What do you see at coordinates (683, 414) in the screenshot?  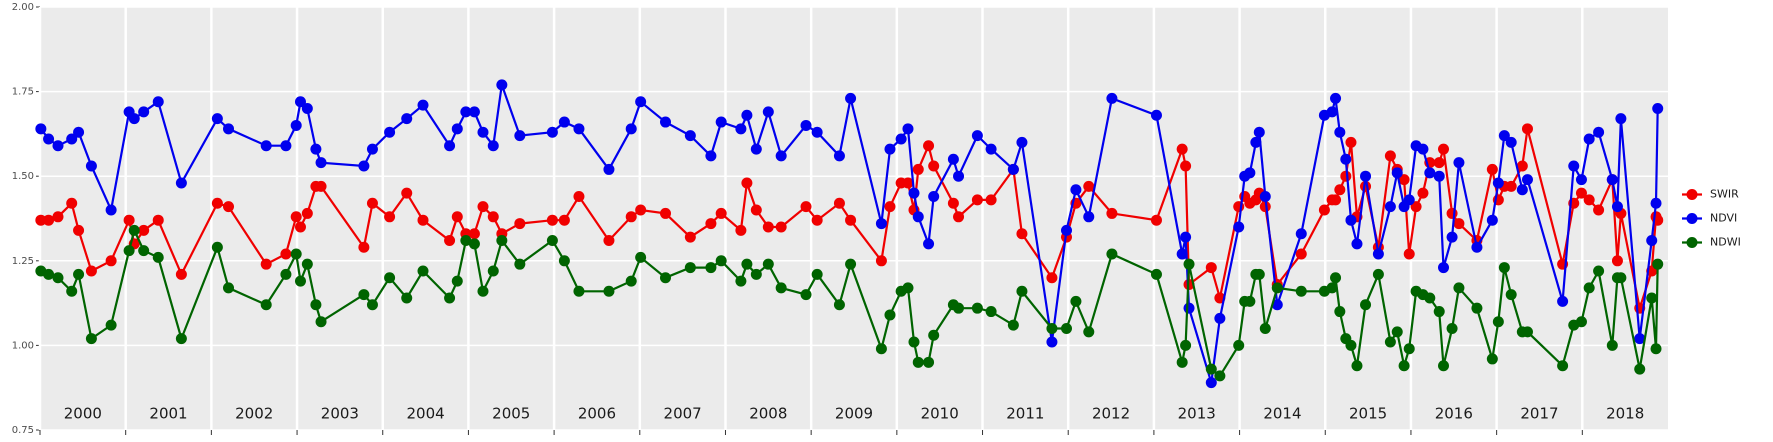 I see `x-tick-label: 2007` at bounding box center [683, 414].